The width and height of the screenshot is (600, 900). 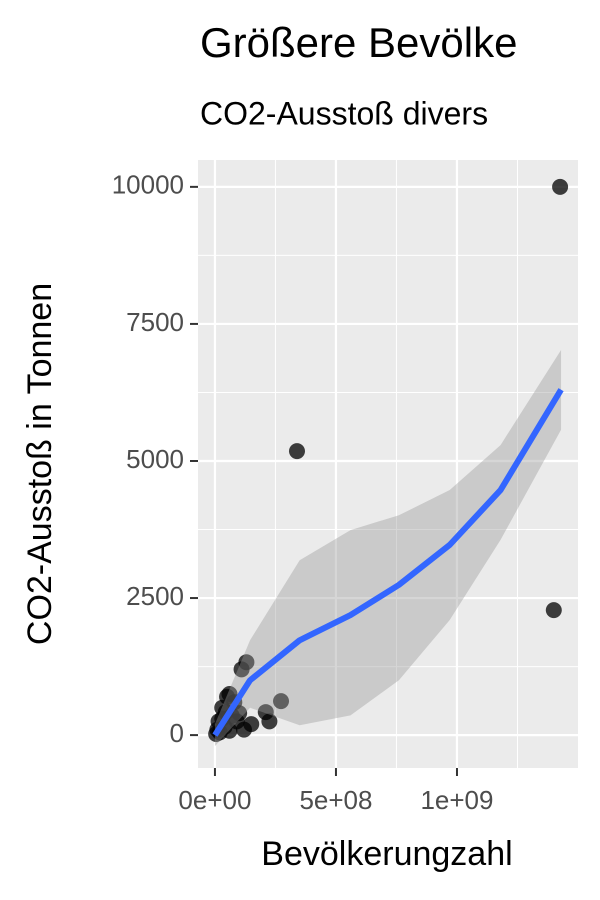 I want to click on x-tick-label: 5e+08, so click(x=335, y=800).